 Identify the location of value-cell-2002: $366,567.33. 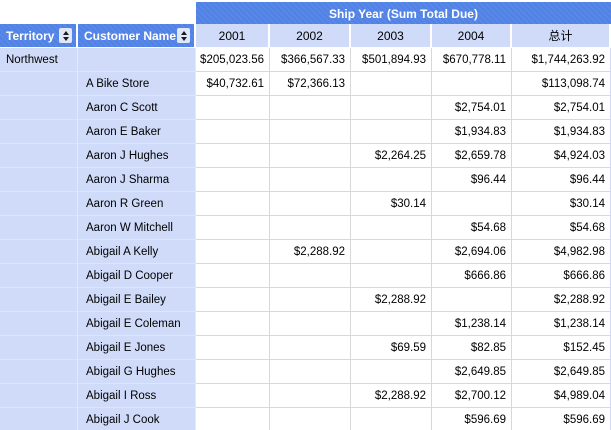
(310, 60).